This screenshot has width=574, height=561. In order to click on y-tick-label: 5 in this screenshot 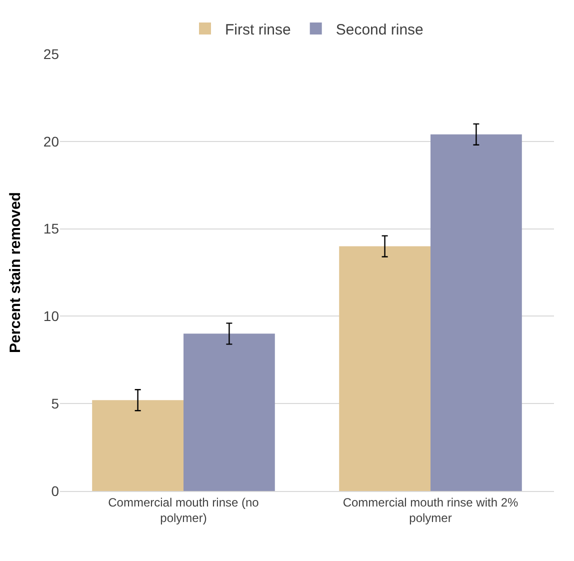, I will do `click(55, 404)`.